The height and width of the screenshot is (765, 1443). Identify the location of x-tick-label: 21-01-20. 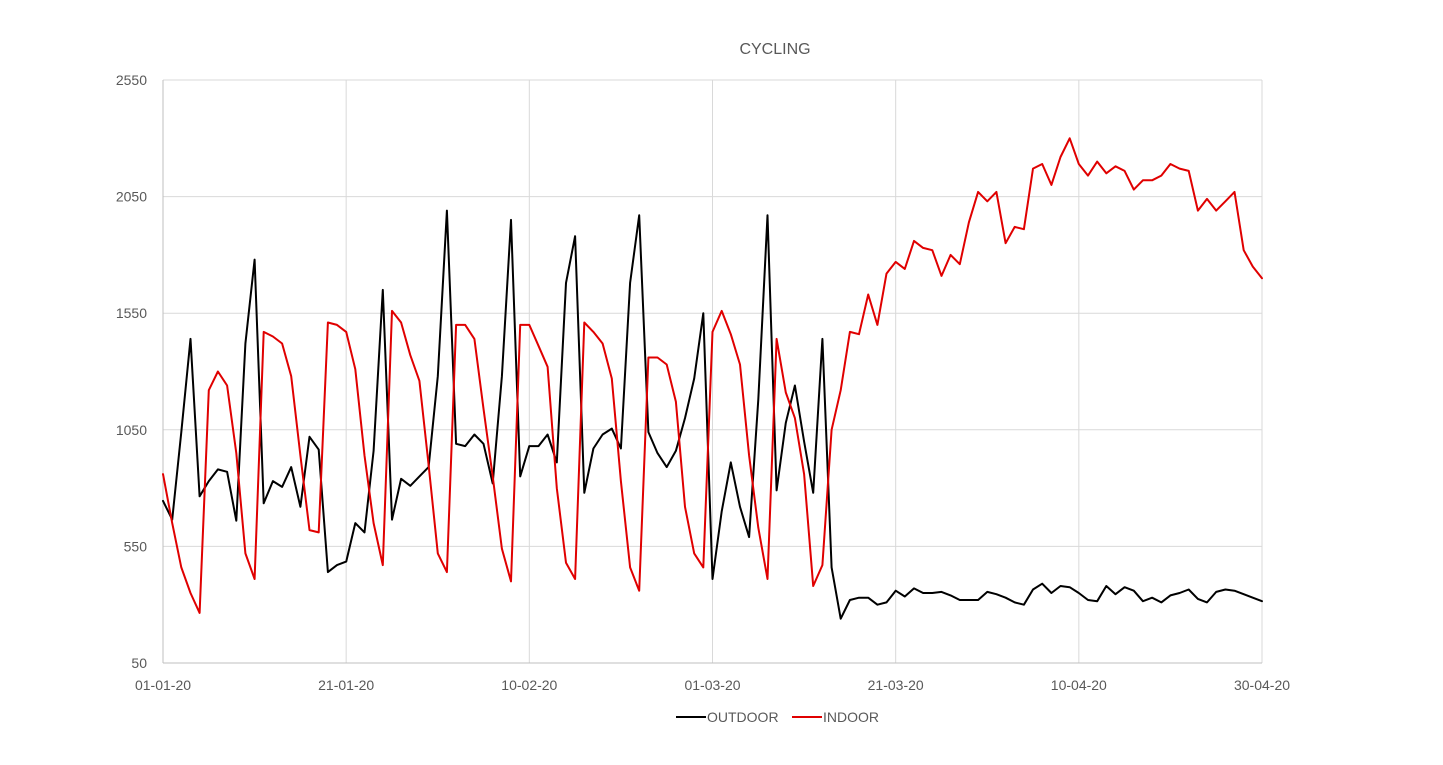
(346, 685).